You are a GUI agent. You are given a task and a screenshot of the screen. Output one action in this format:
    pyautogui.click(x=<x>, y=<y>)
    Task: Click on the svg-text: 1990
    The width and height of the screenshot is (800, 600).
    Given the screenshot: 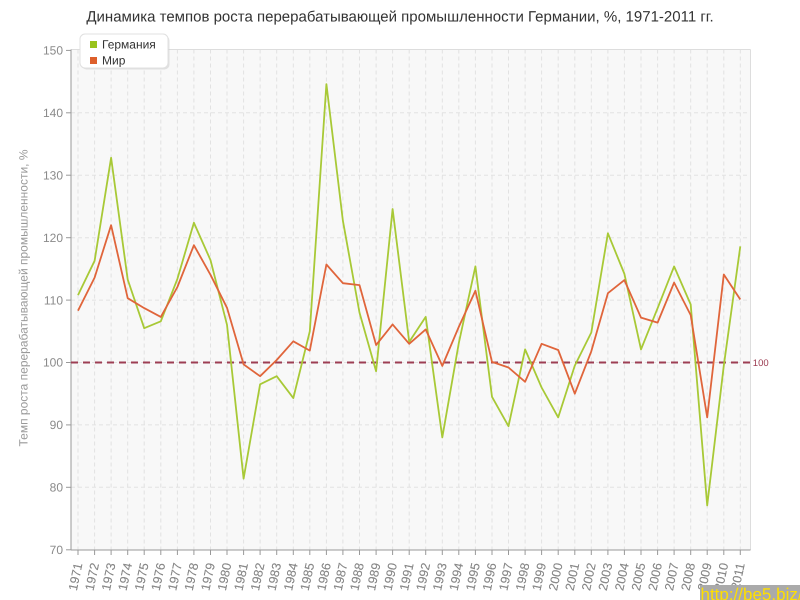 What is the action you would take?
    pyautogui.click(x=390, y=577)
    